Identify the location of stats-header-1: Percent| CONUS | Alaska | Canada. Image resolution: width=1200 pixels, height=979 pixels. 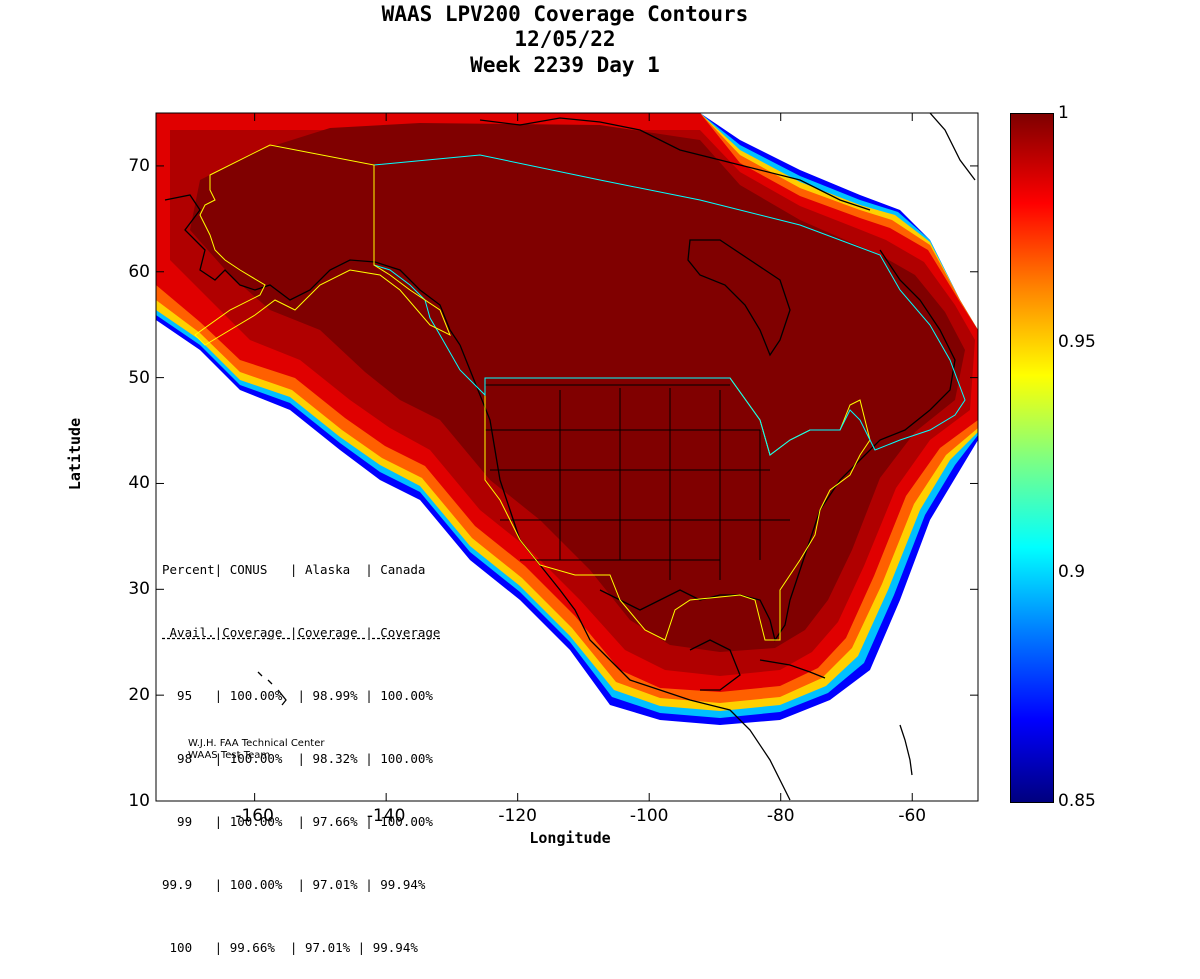
(294, 569).